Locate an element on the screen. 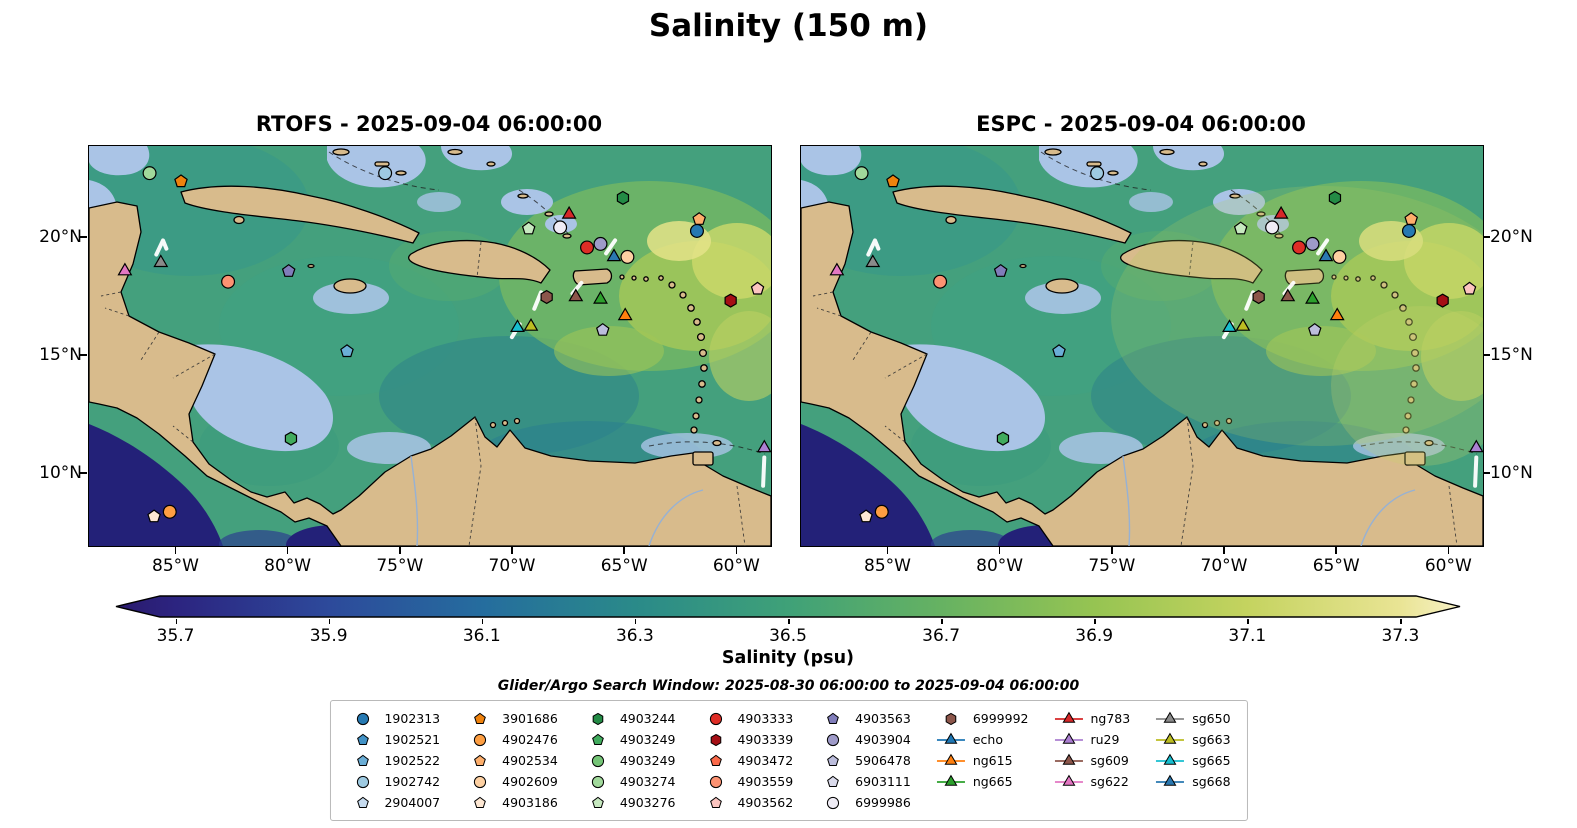 Image resolution: width=1577 pixels, height=828 pixels. platform-marker-sg609 is located at coordinates (576, 295).